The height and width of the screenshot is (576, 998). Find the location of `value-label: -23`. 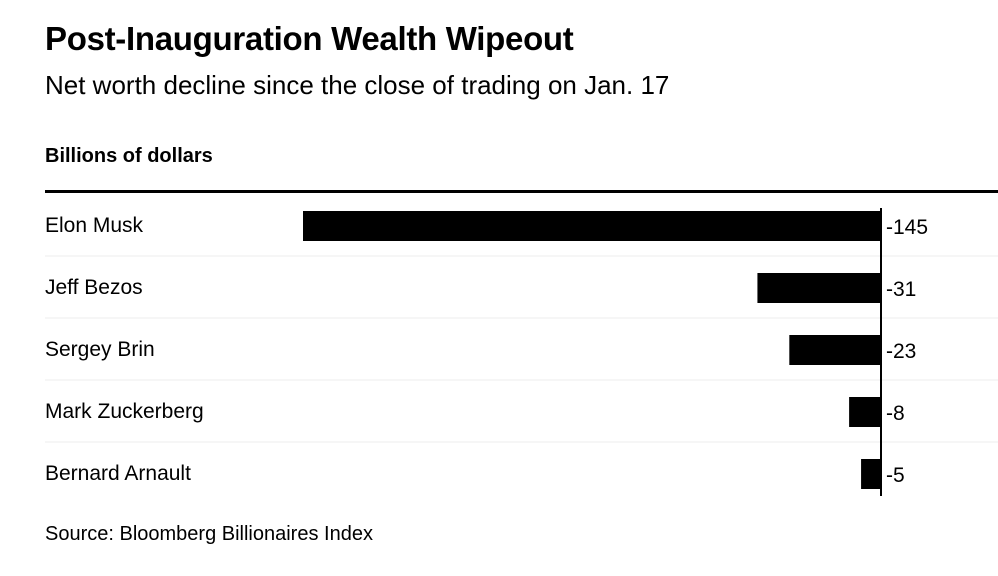

value-label: -23 is located at coordinates (901, 351).